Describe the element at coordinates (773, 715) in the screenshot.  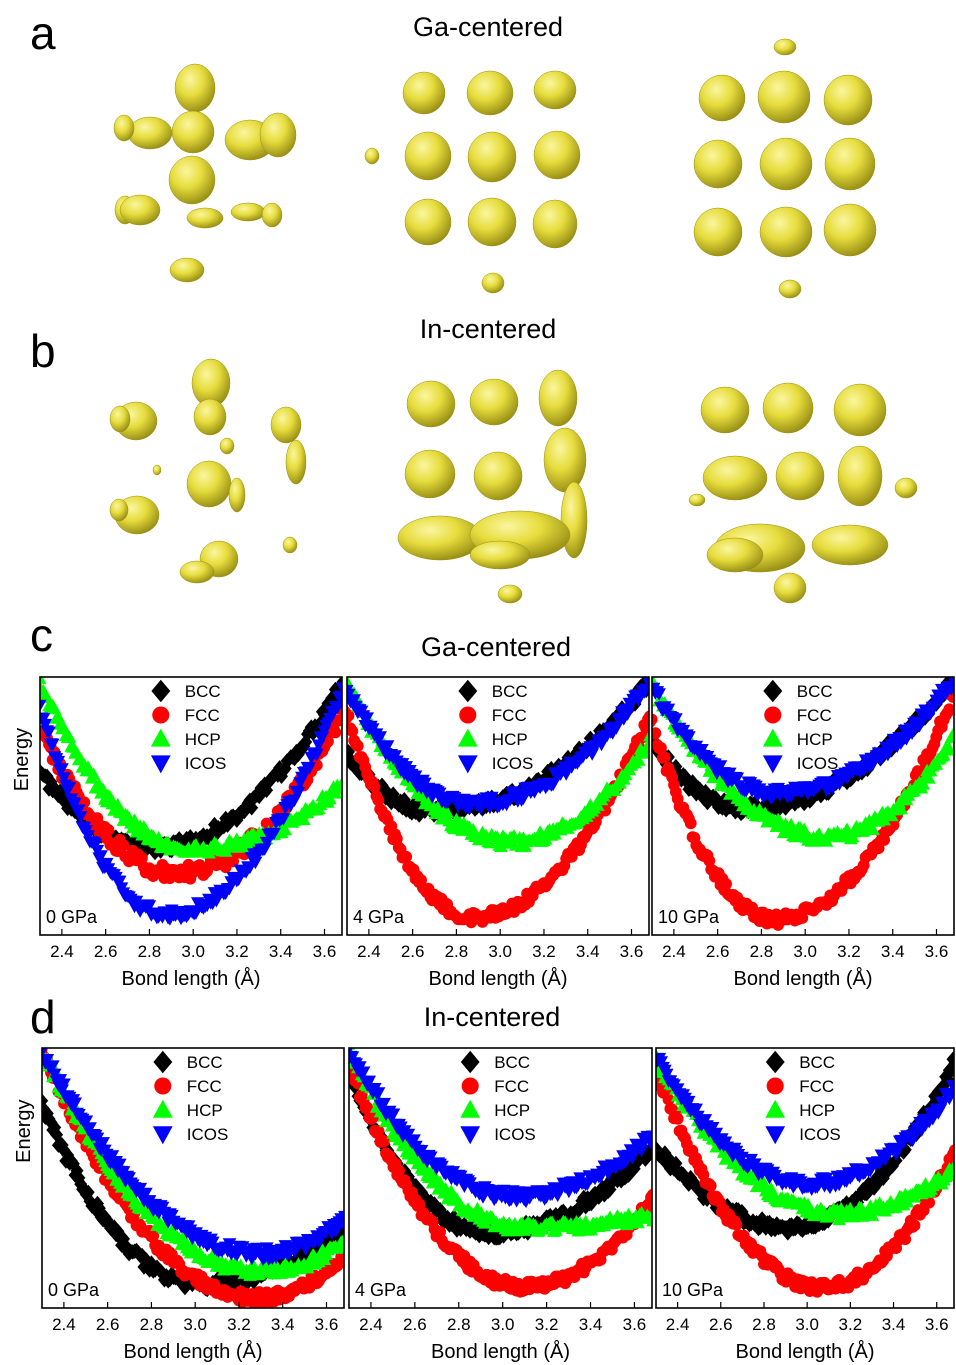
I see `legend-marker-fcc` at that location.